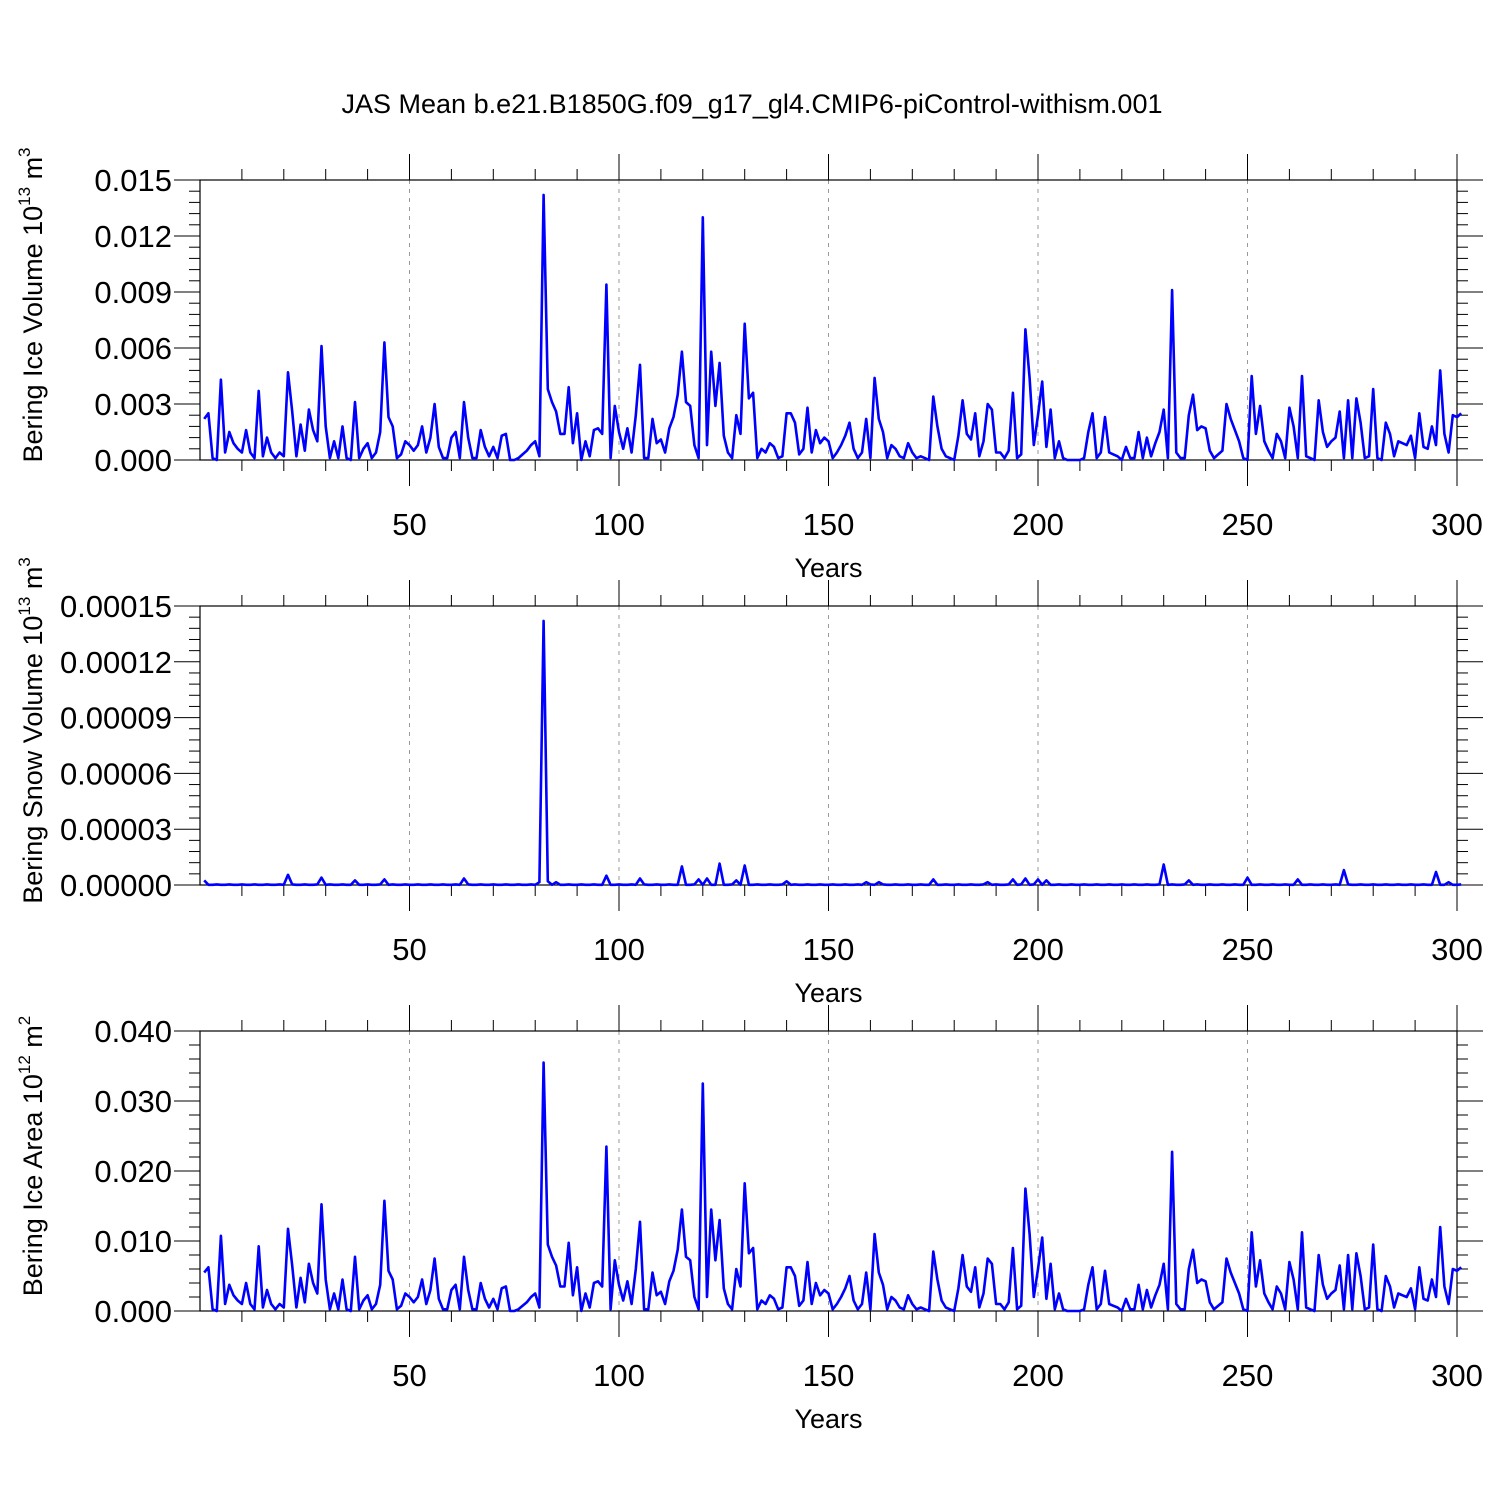 The height and width of the screenshot is (1500, 1500). I want to click on y-tick-label: 0.00009, so click(116, 718).